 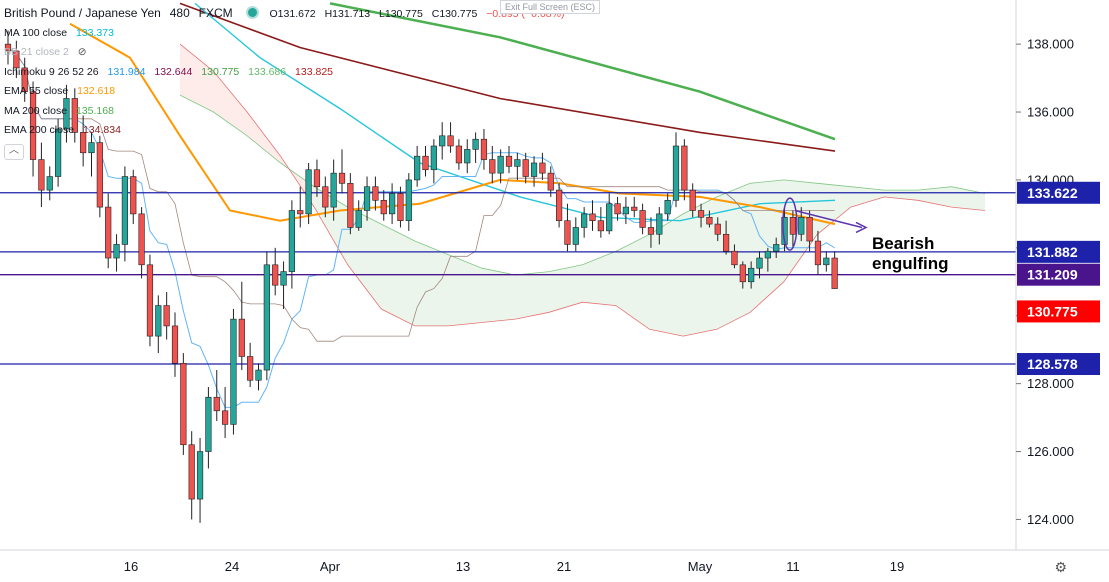 I want to click on interval-label: 480, so click(x=179, y=13).